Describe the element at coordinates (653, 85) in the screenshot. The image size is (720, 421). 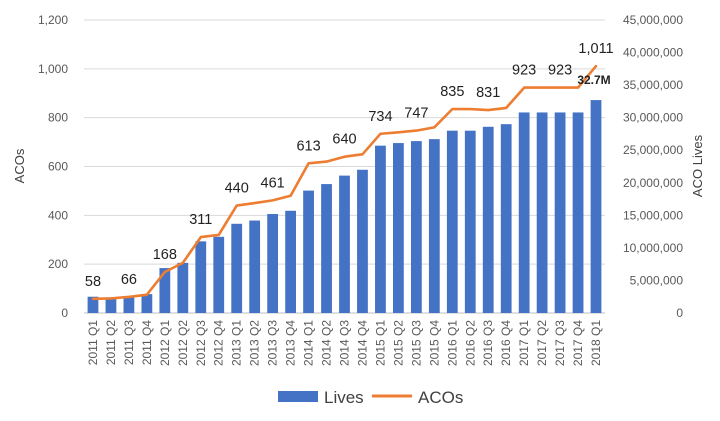
I see `right-tick-label: 35,000,000` at that location.